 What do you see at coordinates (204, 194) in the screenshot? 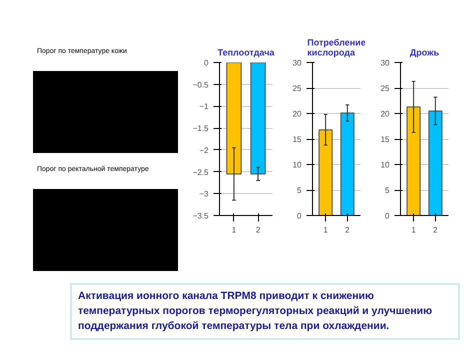
I see `y-tick-label: −3` at bounding box center [204, 194].